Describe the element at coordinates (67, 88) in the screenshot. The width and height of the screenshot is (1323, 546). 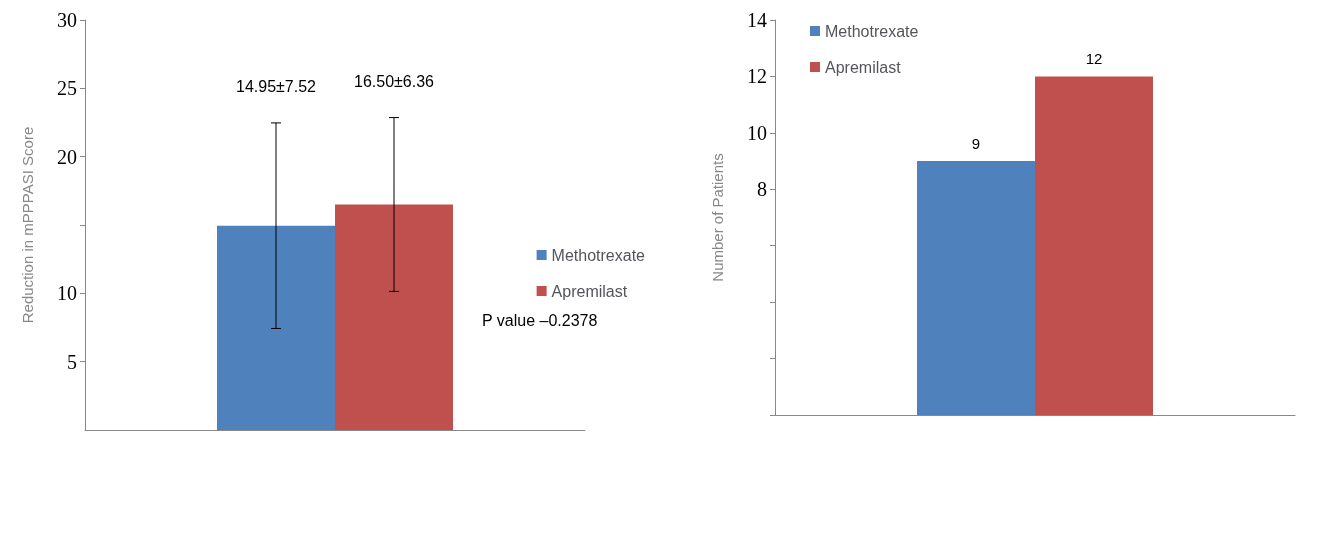
I see `y-tick-label: 25` at that location.